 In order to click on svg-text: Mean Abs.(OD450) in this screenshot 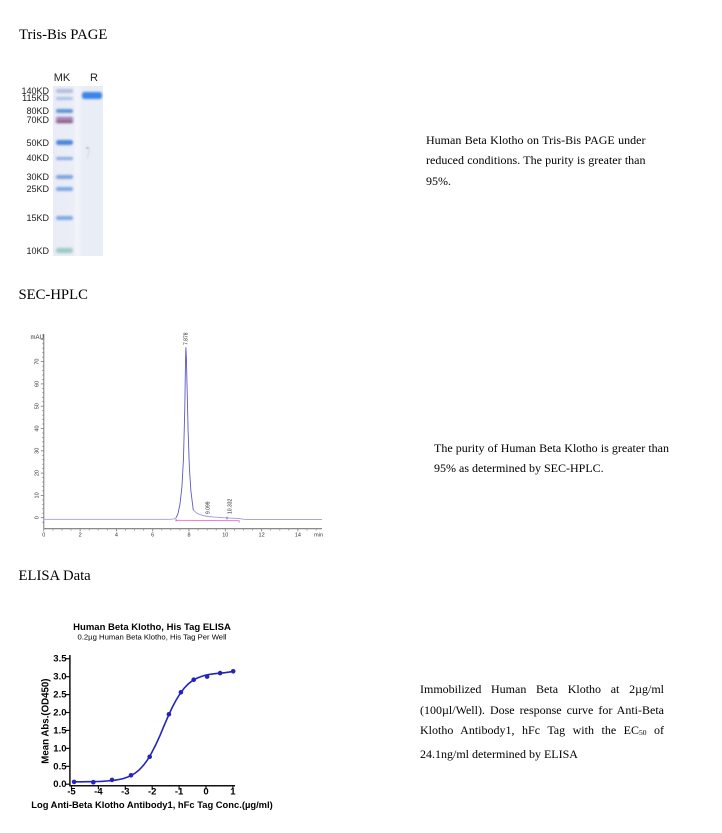, I will do `click(45, 720)`.